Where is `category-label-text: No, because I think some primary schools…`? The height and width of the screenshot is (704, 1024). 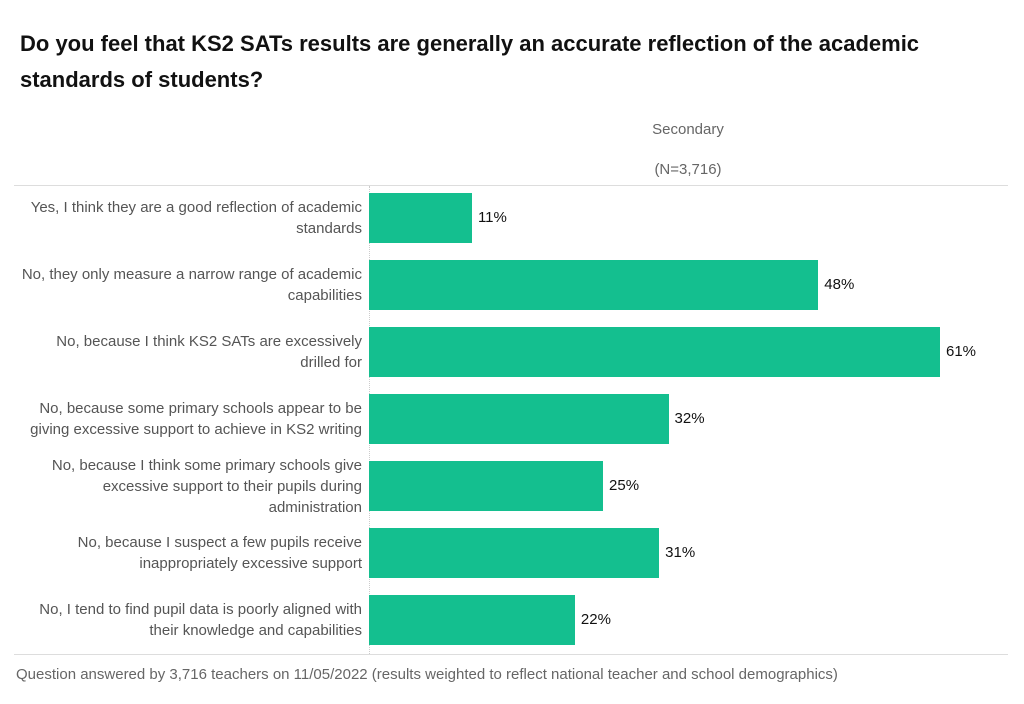 category-label-text: No, because I think some primary schools… is located at coordinates (206, 486).